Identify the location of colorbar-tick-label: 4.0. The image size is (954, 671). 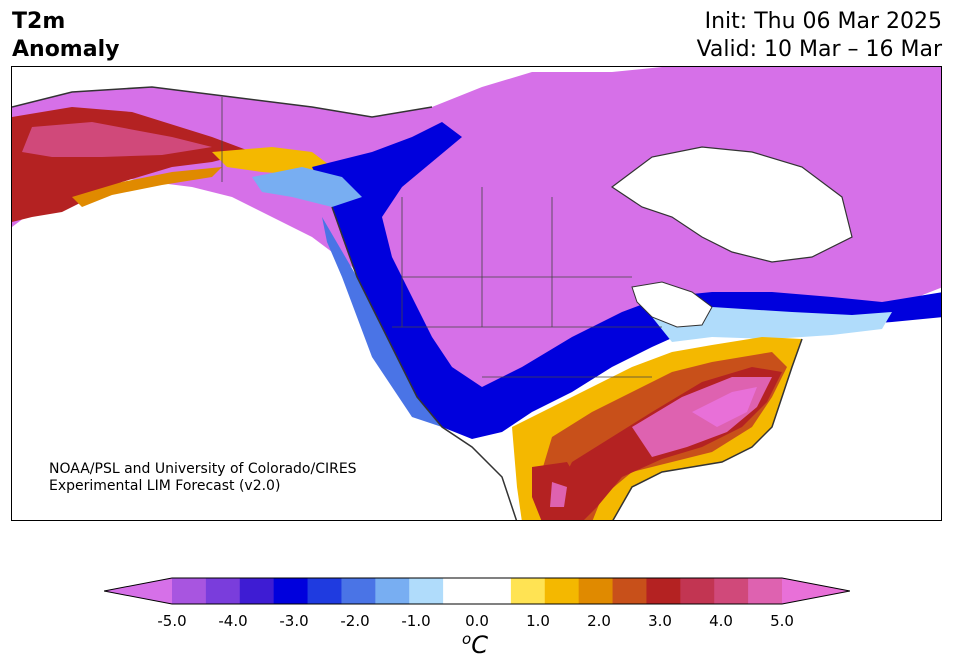
(721, 621).